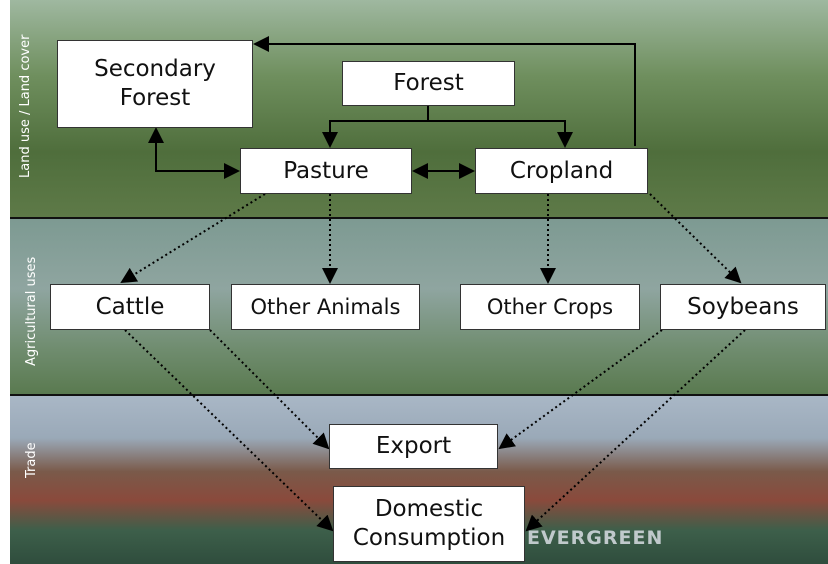  What do you see at coordinates (595, 538) in the screenshot?
I see `ship-text: EVERGREEN` at bounding box center [595, 538].